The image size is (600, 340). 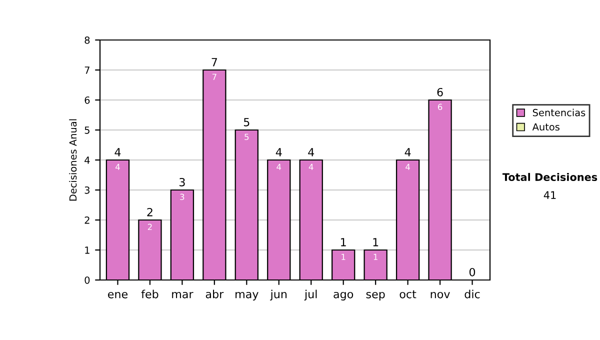 I want to click on total-label: 0, so click(x=472, y=272).